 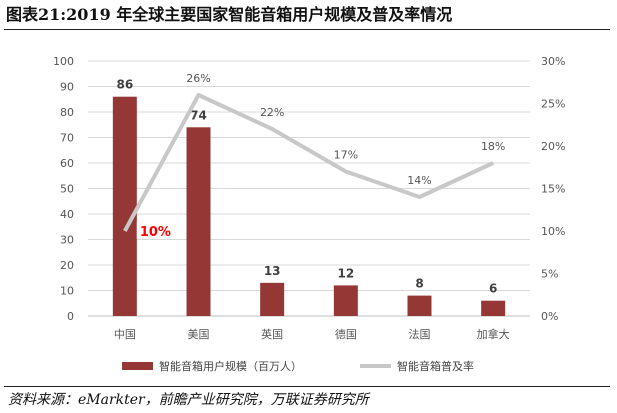 What do you see at coordinates (67, 291) in the screenshot?
I see `left-axis-tick-label: 10` at bounding box center [67, 291].